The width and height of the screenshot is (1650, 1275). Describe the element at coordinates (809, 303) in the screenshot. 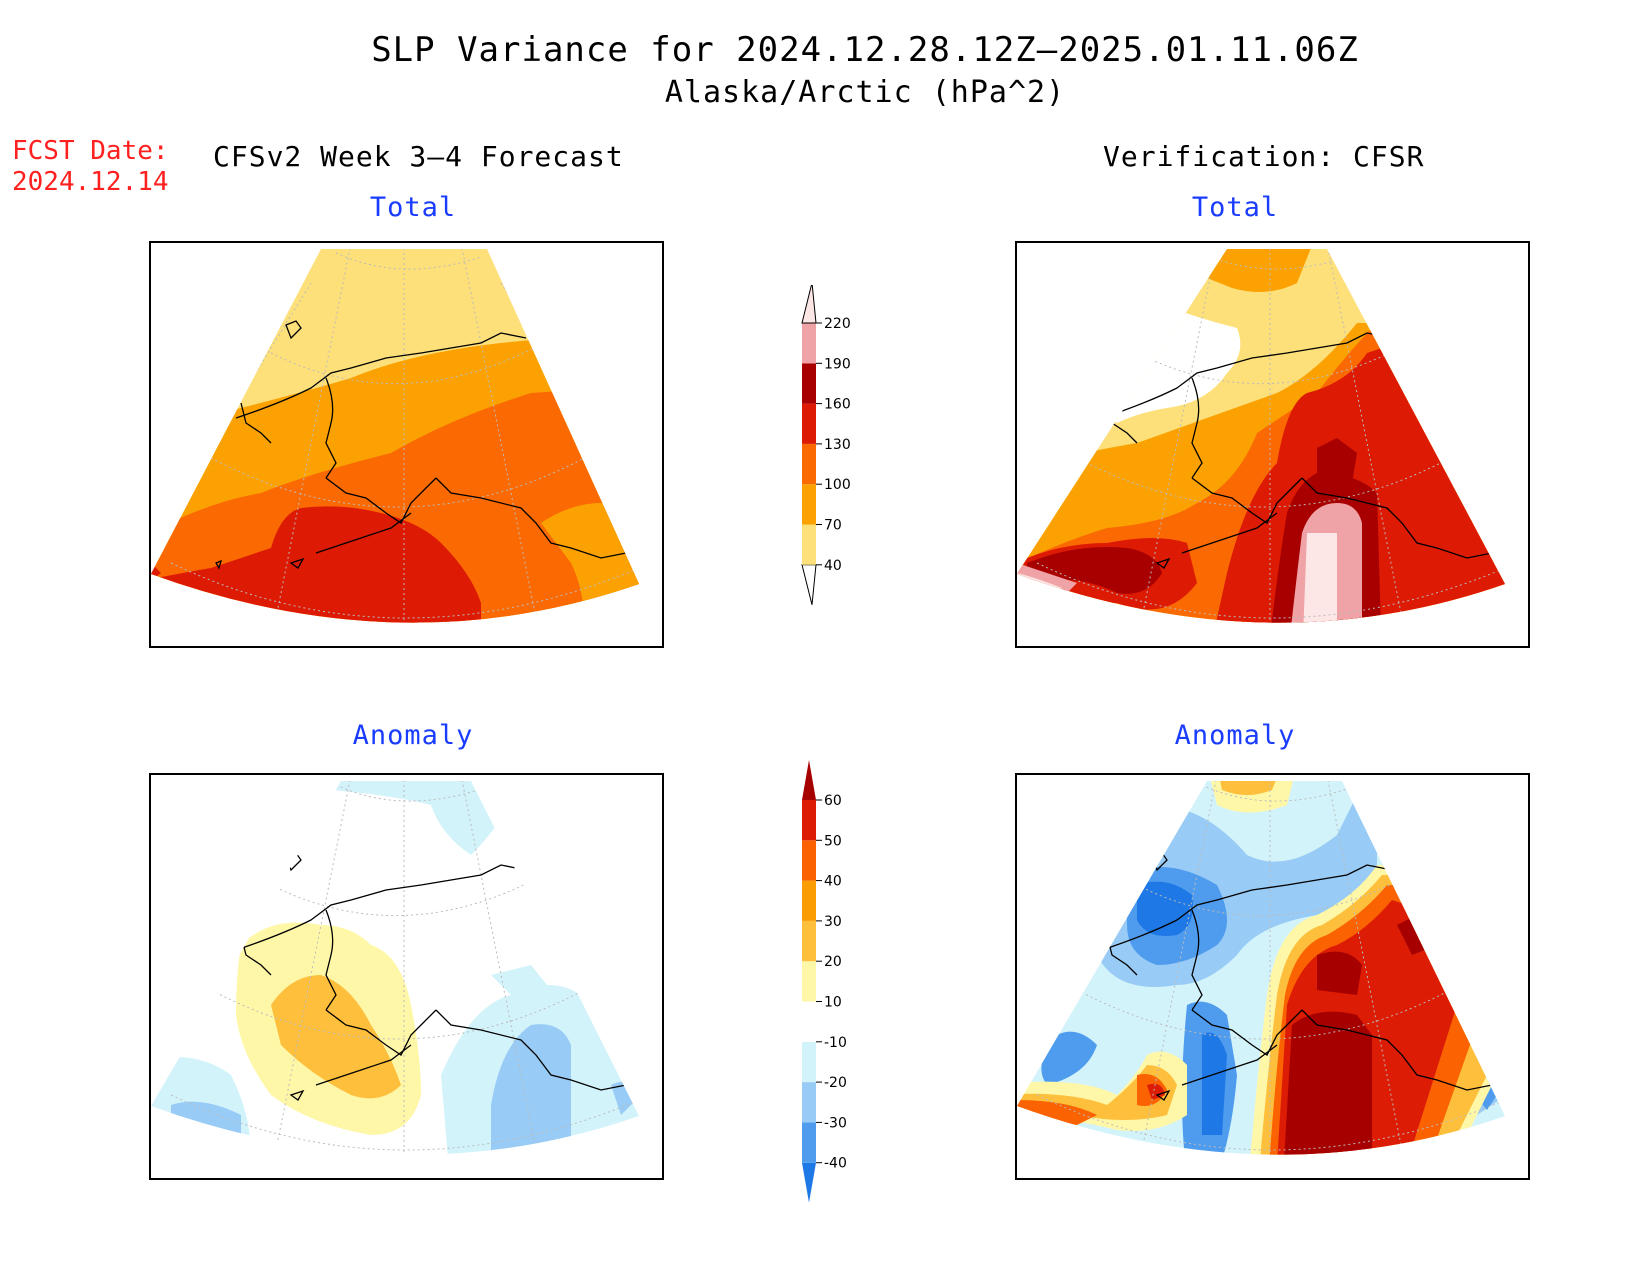

I see `total-colorbar-upper-tail` at that location.